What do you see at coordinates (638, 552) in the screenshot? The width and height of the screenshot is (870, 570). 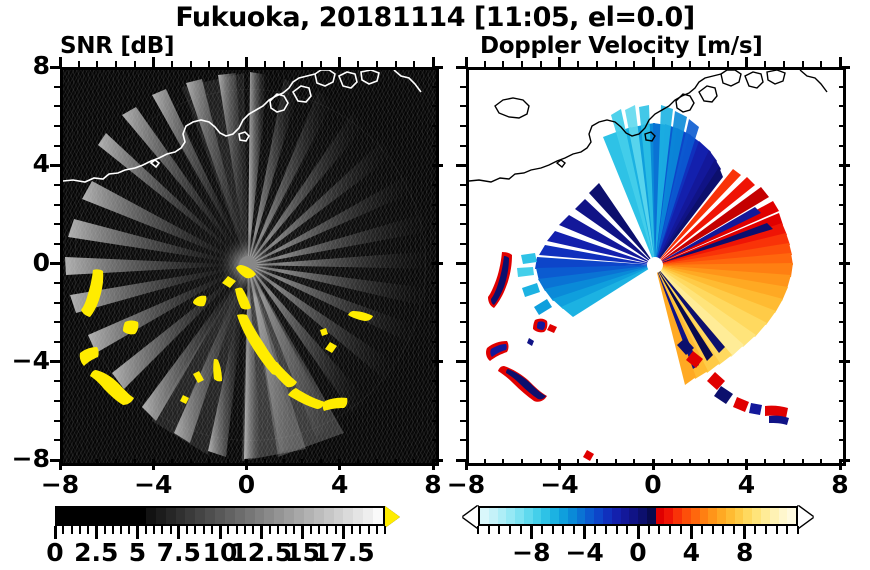 I see `colorbar-tick-label: 0` at bounding box center [638, 552].